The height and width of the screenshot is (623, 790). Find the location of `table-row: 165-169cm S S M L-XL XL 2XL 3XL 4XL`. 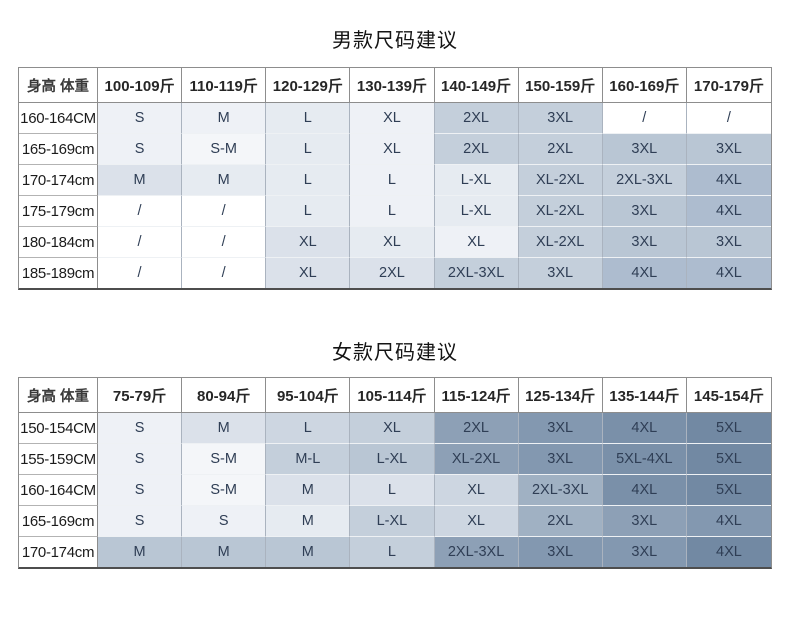

table-row: 165-169cm S S M L-XL XL 2XL 3XL 4XL is located at coordinates (395, 521).